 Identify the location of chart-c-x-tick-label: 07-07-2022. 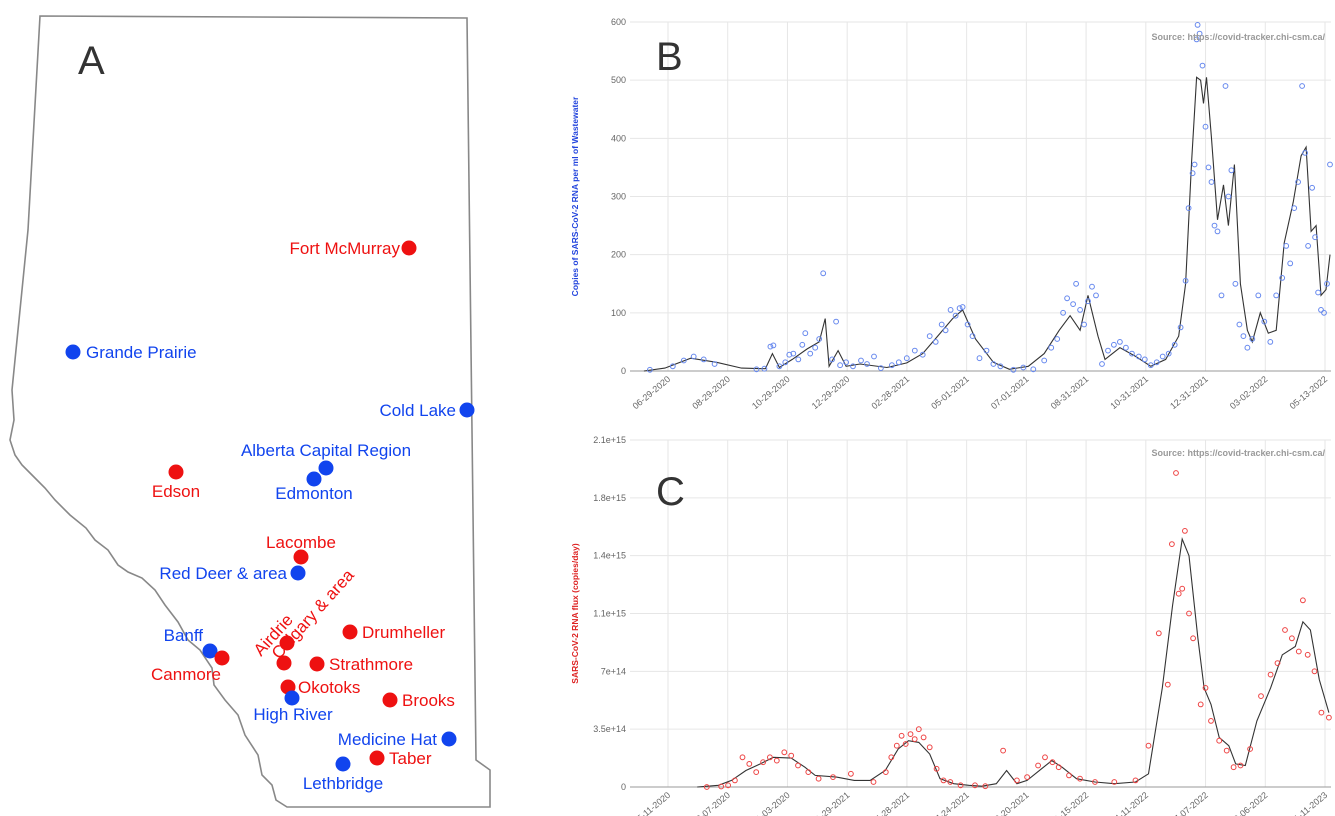
(1189, 803).